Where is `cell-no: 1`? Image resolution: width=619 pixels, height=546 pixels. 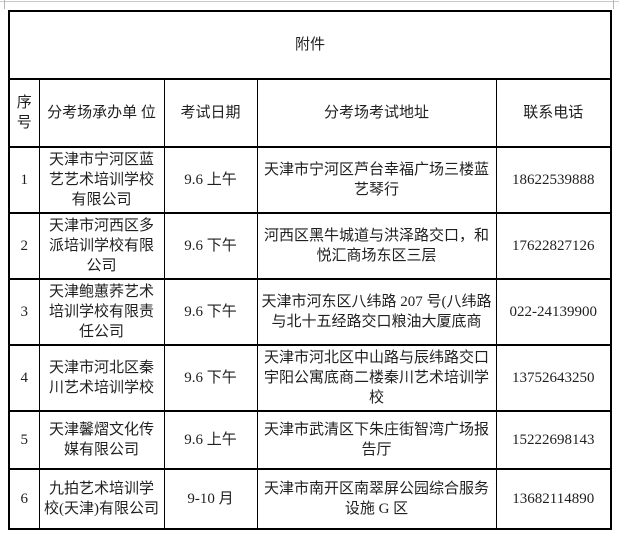 cell-no: 1 is located at coordinates (24, 180).